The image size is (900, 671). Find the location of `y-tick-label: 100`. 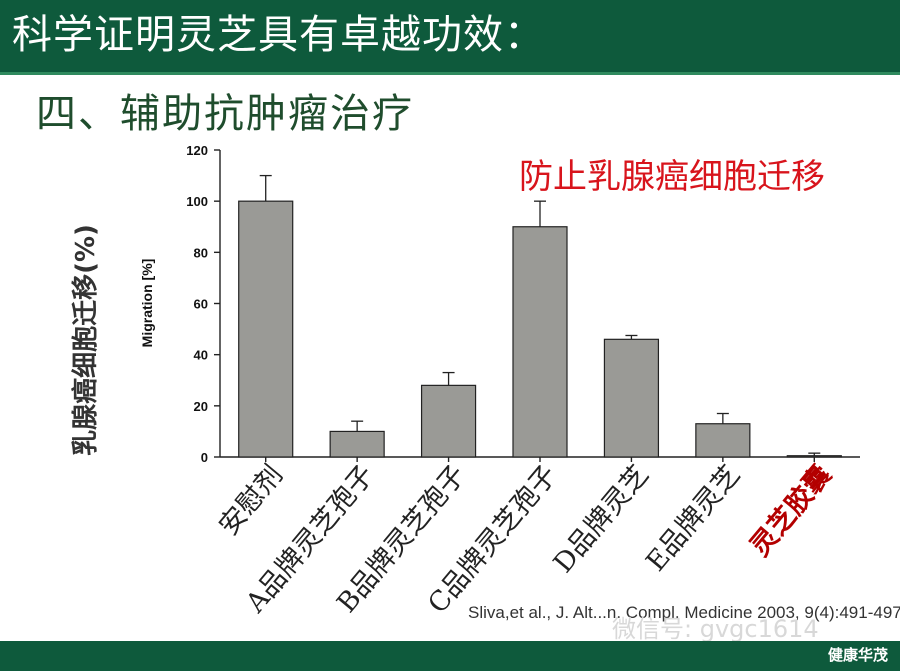

y-tick-label: 100 is located at coordinates (197, 201).